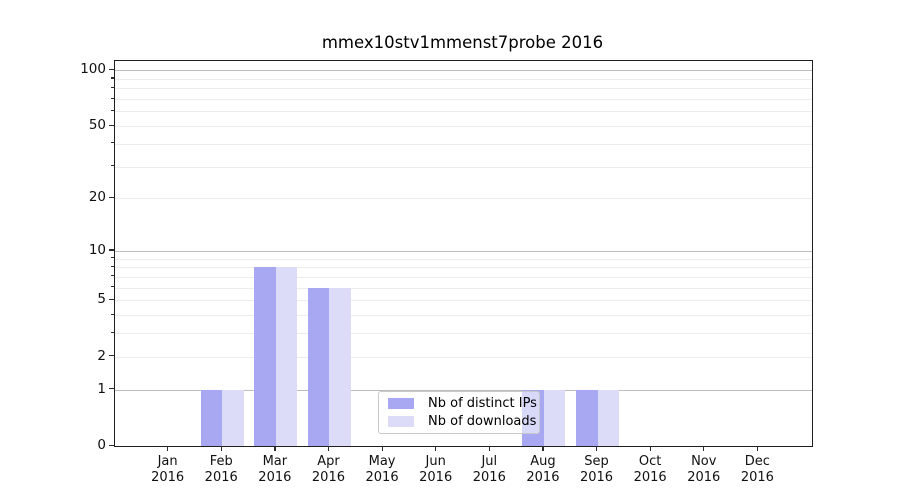 The height and width of the screenshot is (500, 900). Describe the element at coordinates (328, 461) in the screenshot. I see `x-tick-label-month: Apr` at that location.